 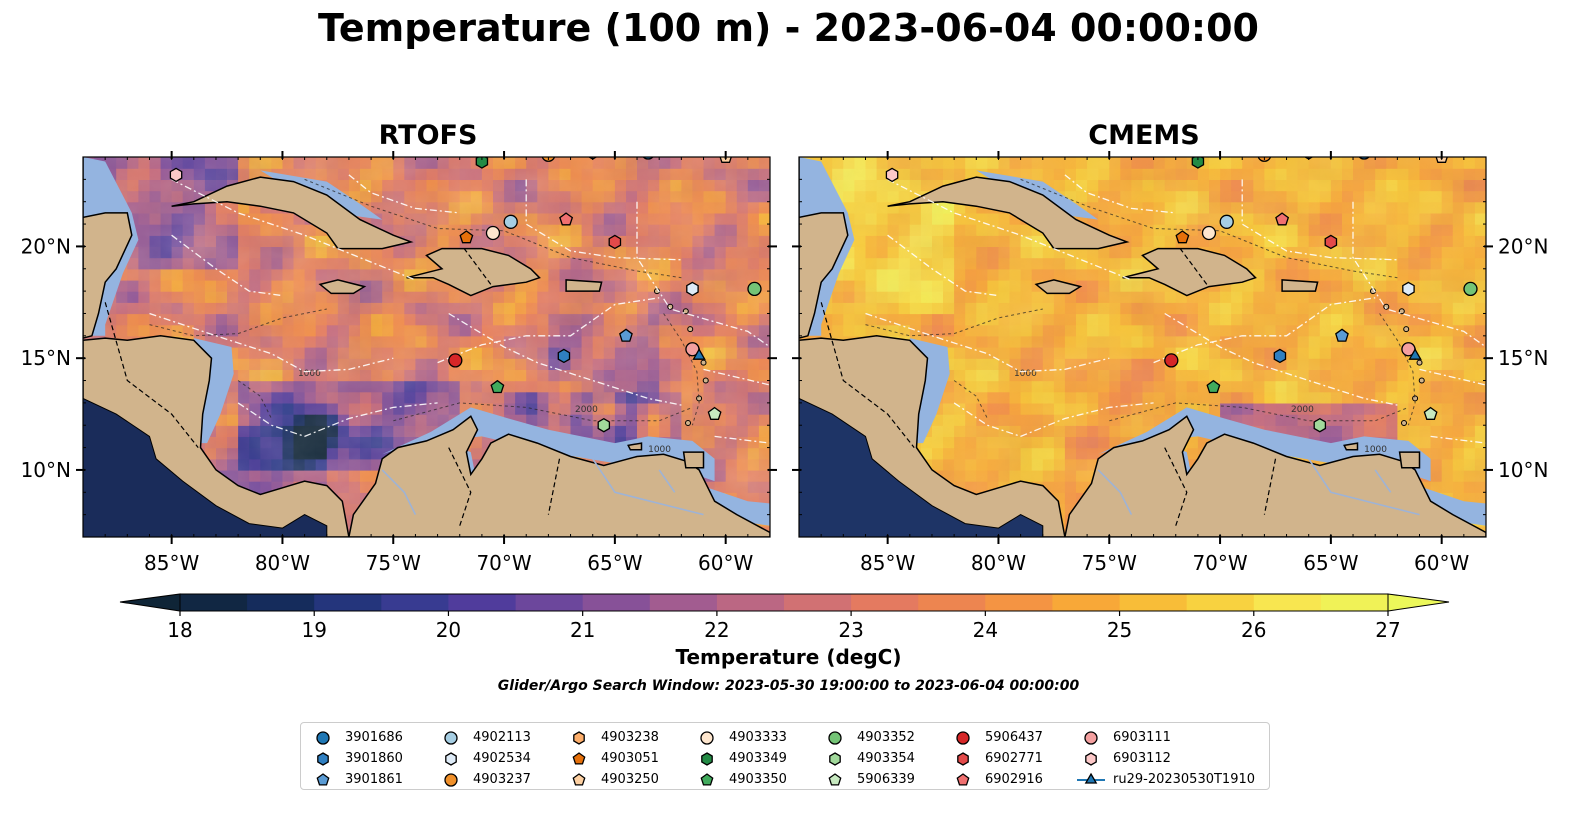 What do you see at coordinates (788, 657) in the screenshot?
I see `colorbar-label: Temperature (degC)` at bounding box center [788, 657].